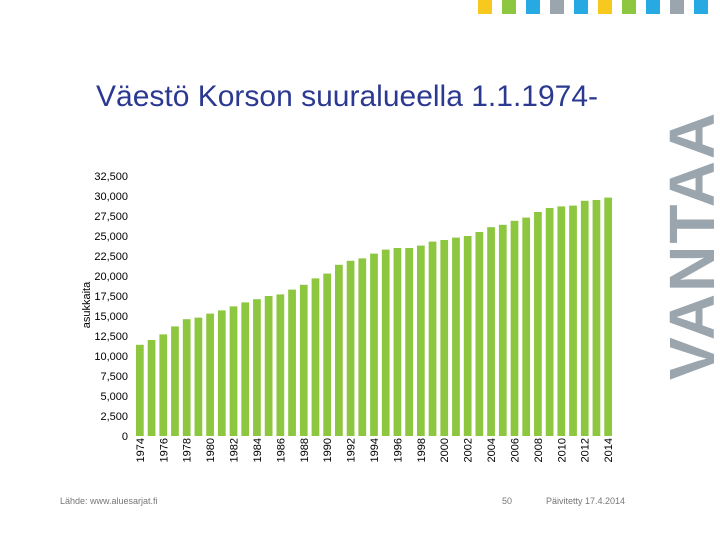  What do you see at coordinates (87, 304) in the screenshot?
I see `y-axis-label: asukkaita` at bounding box center [87, 304].